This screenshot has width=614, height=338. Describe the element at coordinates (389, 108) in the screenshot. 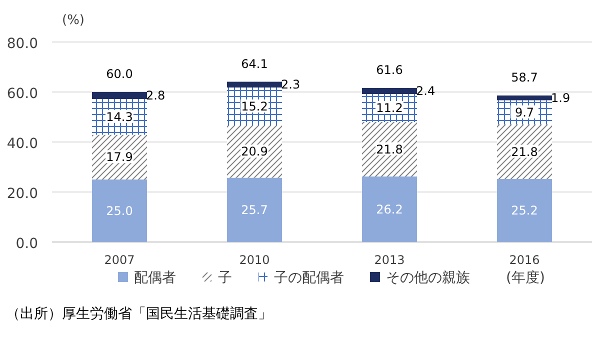

I see `data-label: 11.2` at that location.